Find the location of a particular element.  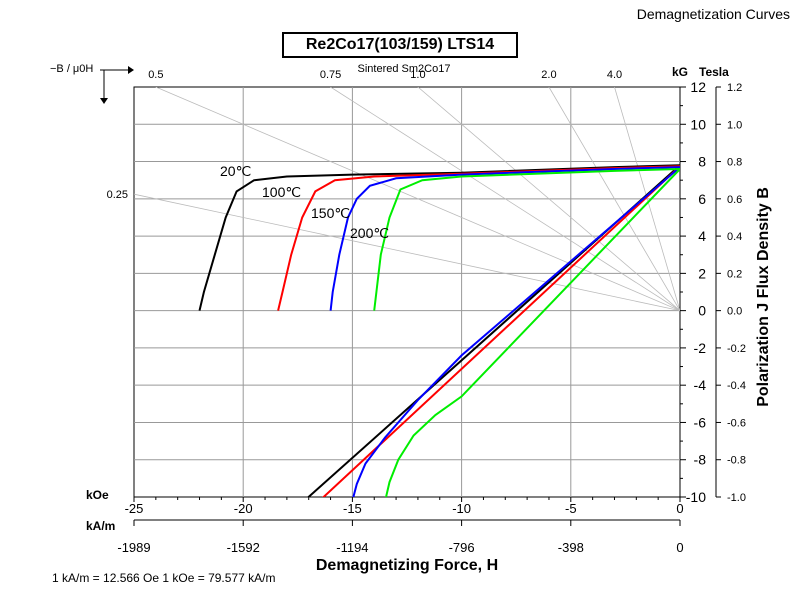

y2-tick-label: 0.0 is located at coordinates (734, 312).